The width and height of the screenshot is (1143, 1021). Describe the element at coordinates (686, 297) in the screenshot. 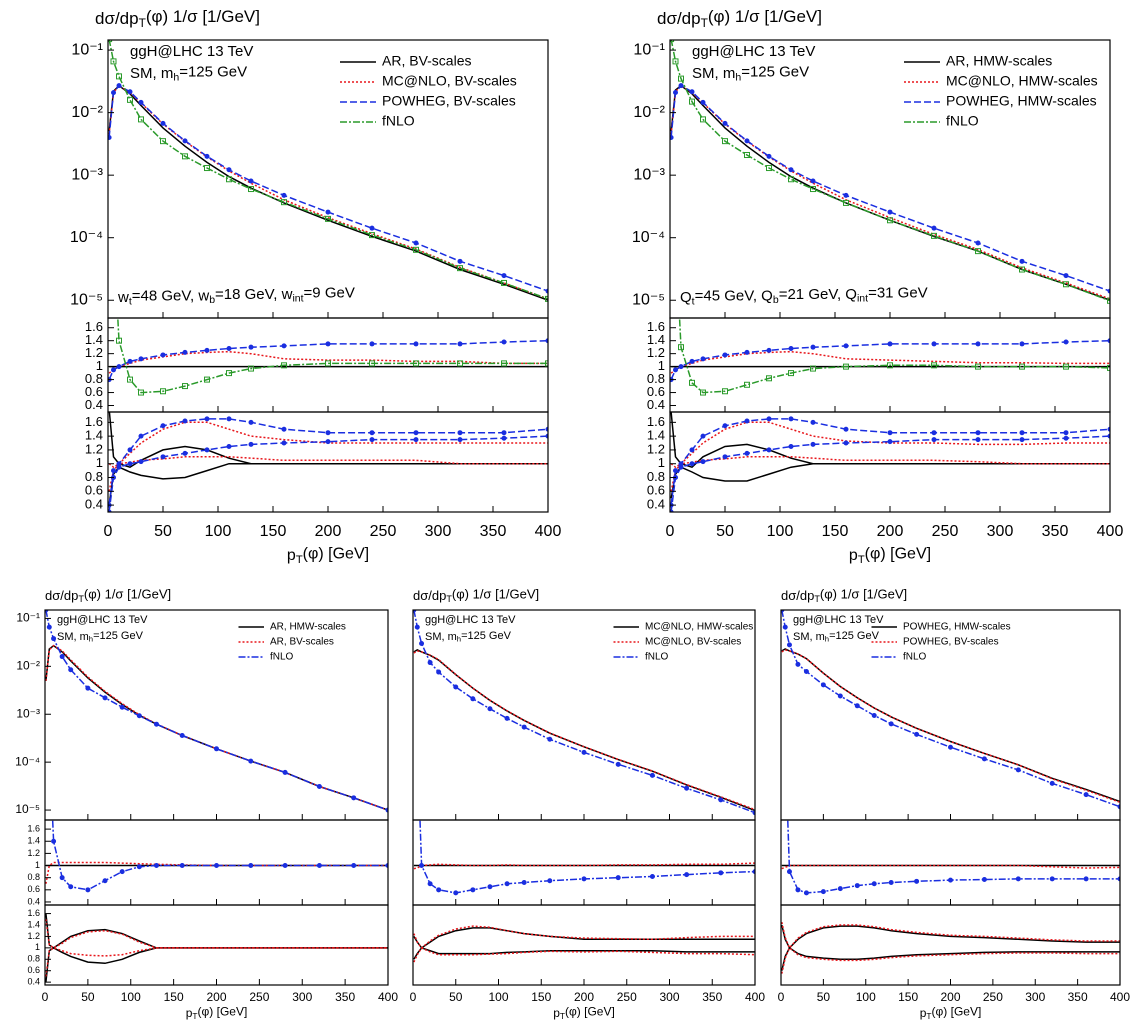

I see `annotation-part: Q` at that location.